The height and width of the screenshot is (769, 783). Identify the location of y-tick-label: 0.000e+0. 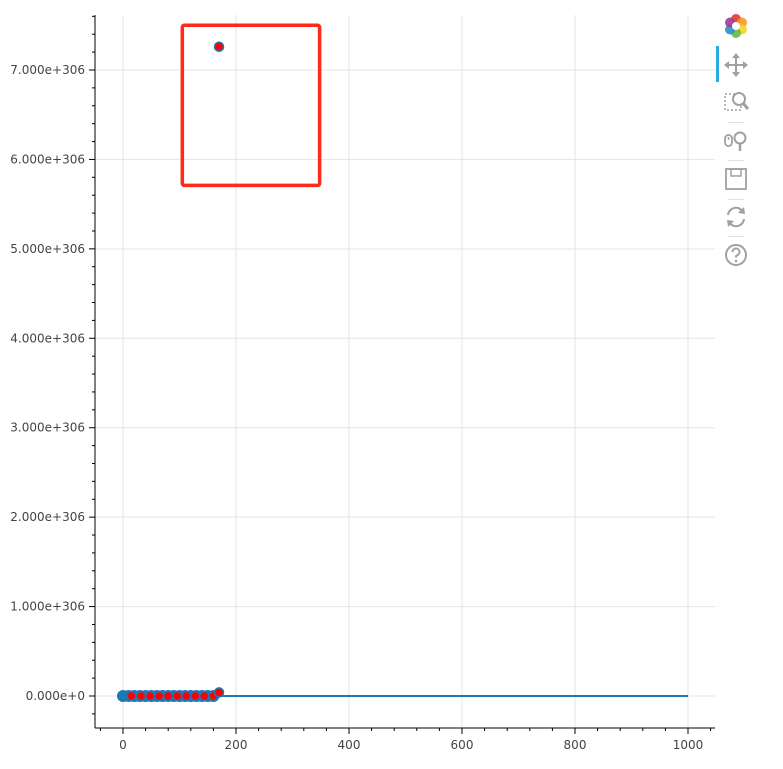
(55, 696).